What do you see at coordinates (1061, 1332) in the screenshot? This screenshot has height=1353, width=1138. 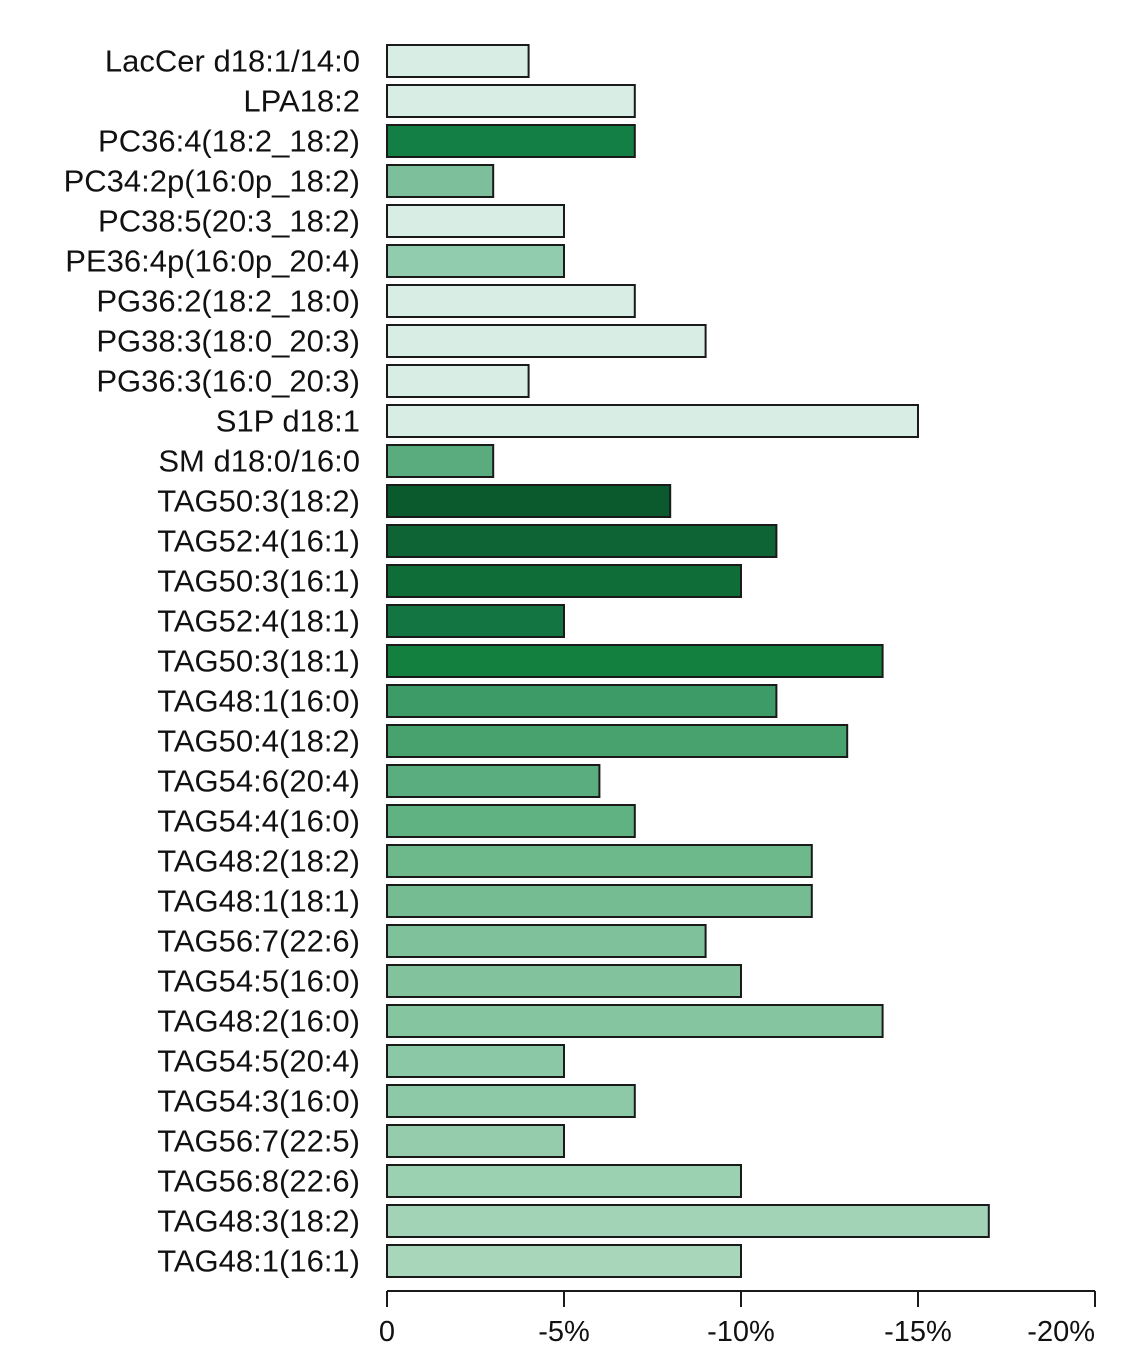 I see `x-tick-label-4: -20%` at bounding box center [1061, 1332].